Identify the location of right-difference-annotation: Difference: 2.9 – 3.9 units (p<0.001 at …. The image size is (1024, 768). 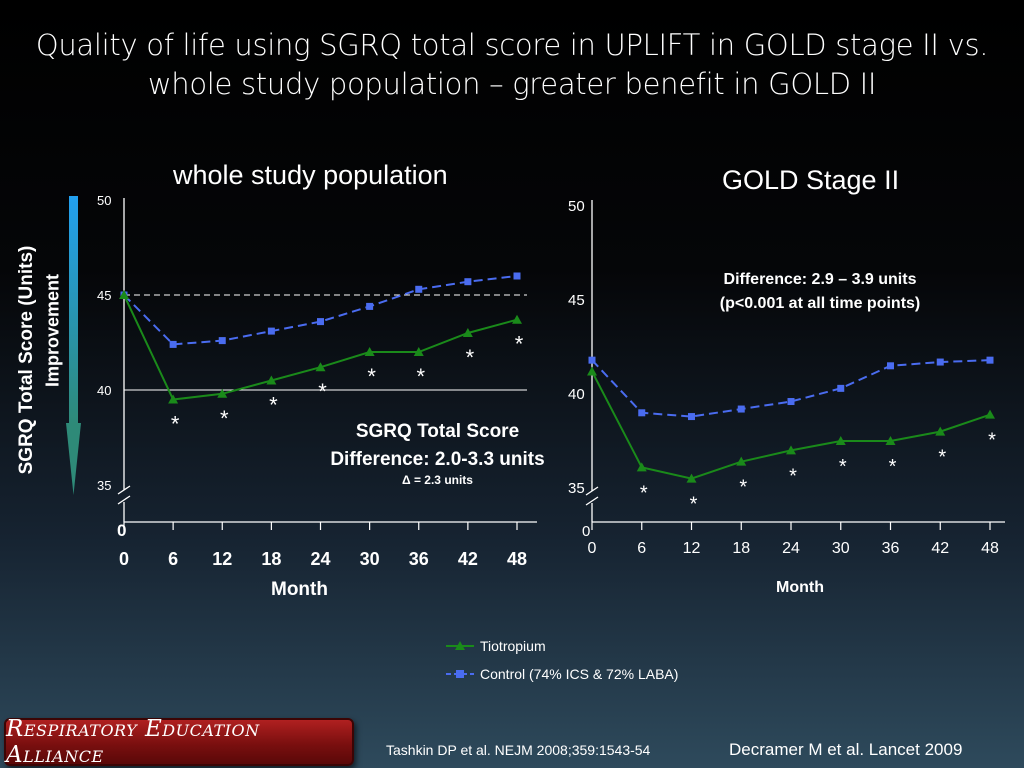
(820, 292).